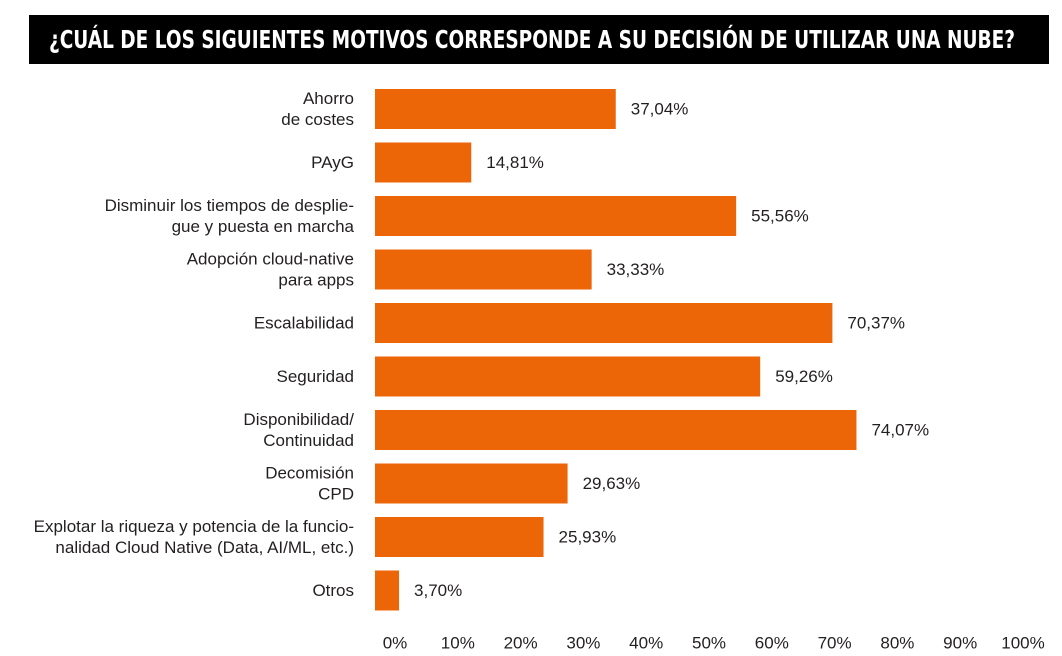 Image resolution: width=1062 pixels, height=656 pixels. Describe the element at coordinates (438, 590) in the screenshot. I see `value-label: 3,70%` at that location.